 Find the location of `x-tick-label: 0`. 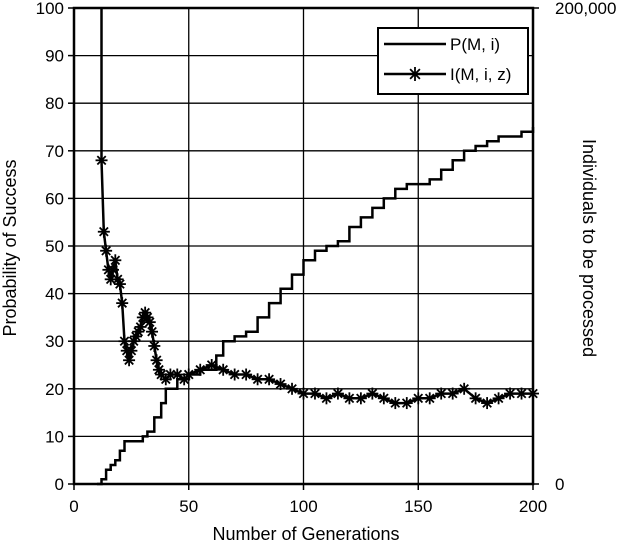

x-tick-label: 0 is located at coordinates (73, 506).